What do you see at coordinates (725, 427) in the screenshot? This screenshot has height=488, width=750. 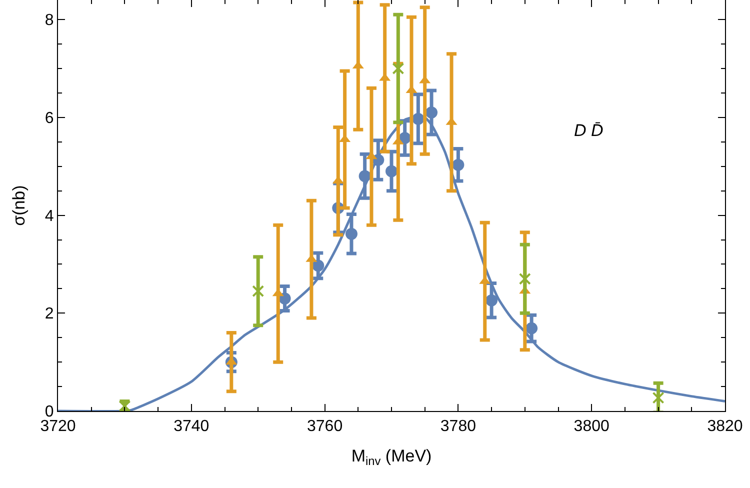 I see `x-tick-label: 3820` at bounding box center [725, 427].